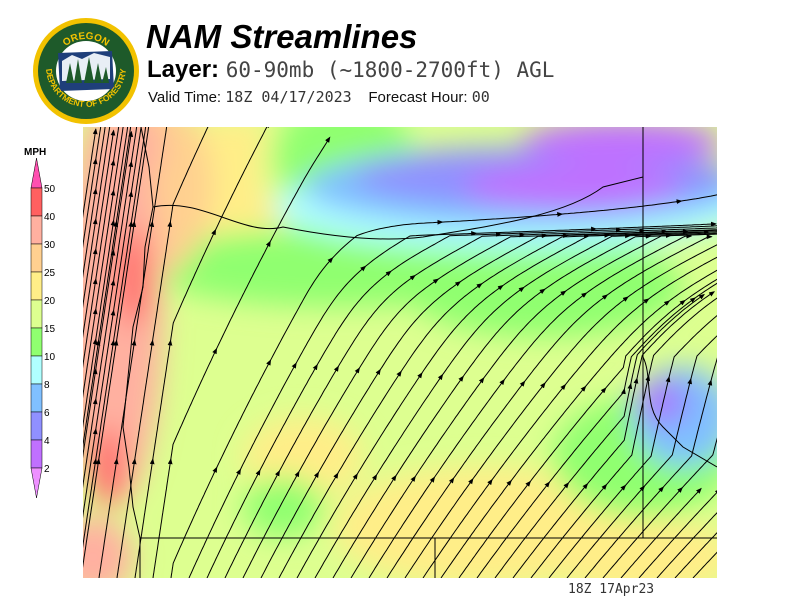 Image resolution: width=800 pixels, height=600 pixels. What do you see at coordinates (50, 189) in the screenshot?
I see `colorbar-tick-label: 50` at bounding box center [50, 189].